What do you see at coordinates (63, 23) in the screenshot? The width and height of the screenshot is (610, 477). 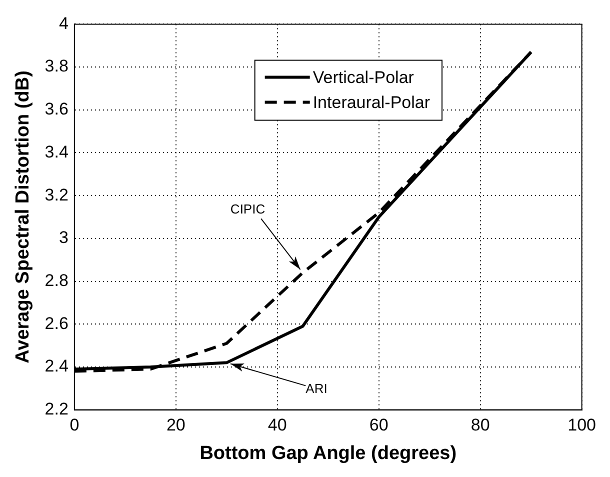 I see `y-tick-label: 4` at bounding box center [63, 23].